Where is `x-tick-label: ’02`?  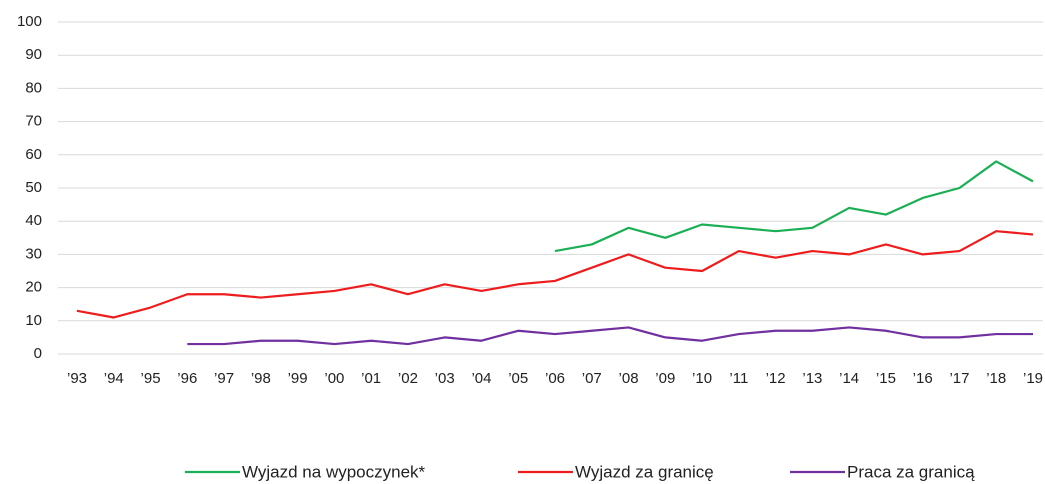 x-tick-label: ’02 is located at coordinates (408, 378).